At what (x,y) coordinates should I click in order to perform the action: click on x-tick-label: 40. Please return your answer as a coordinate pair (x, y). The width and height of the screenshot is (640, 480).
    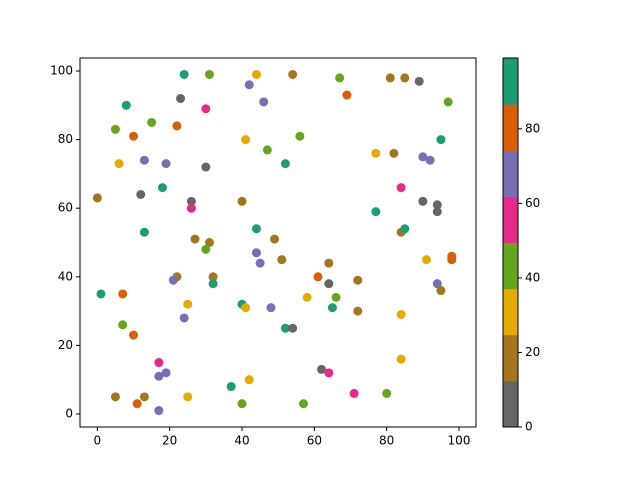
    Looking at the image, I should click on (241, 441).